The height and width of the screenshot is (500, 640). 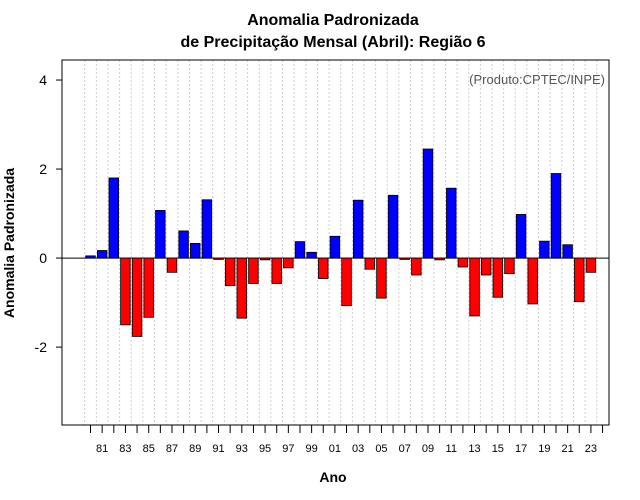 I want to click on y-tick-label: -2, so click(x=41, y=347).